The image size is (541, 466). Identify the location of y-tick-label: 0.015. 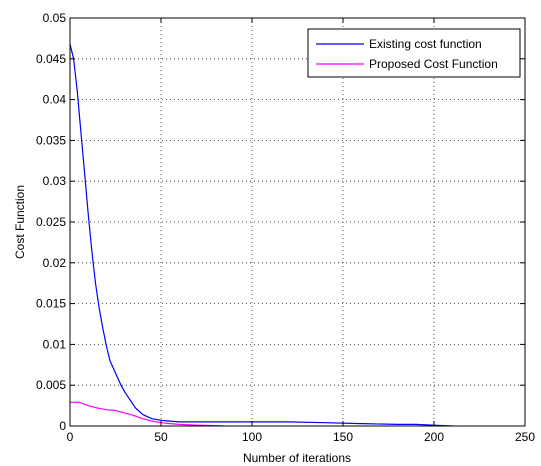
(51, 304).